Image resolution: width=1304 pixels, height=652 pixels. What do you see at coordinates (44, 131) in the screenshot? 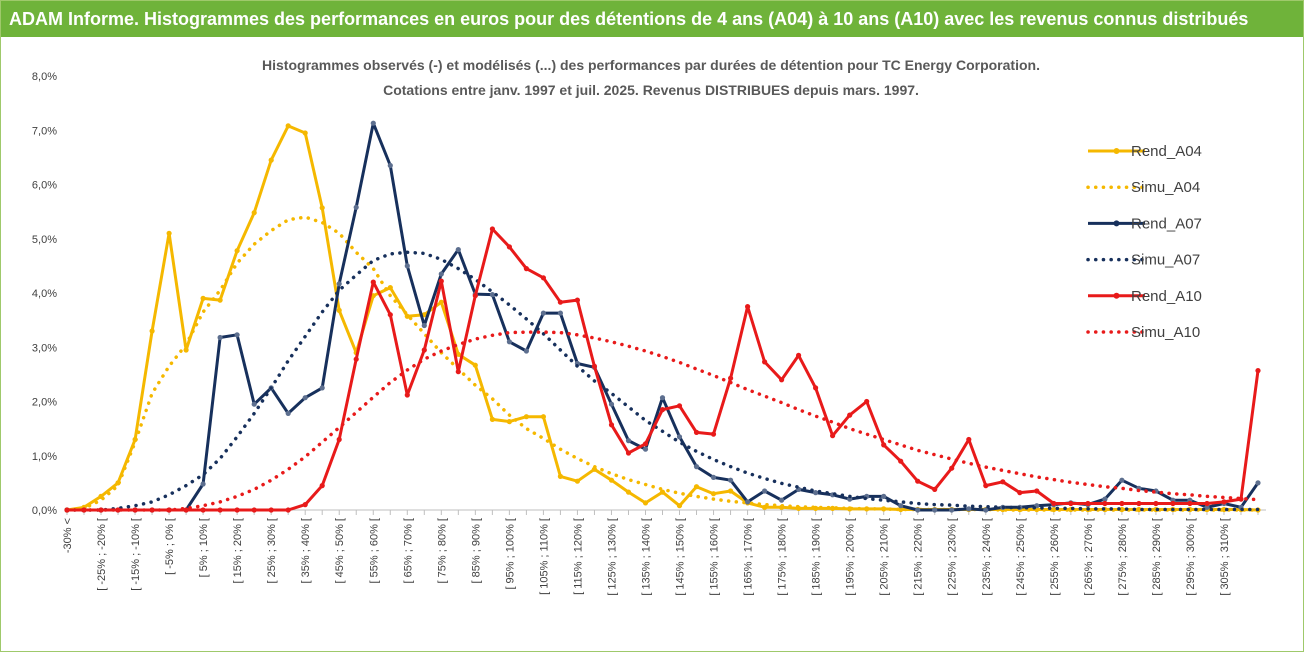
I see `y-tick-label: 7,0%` at bounding box center [44, 131].